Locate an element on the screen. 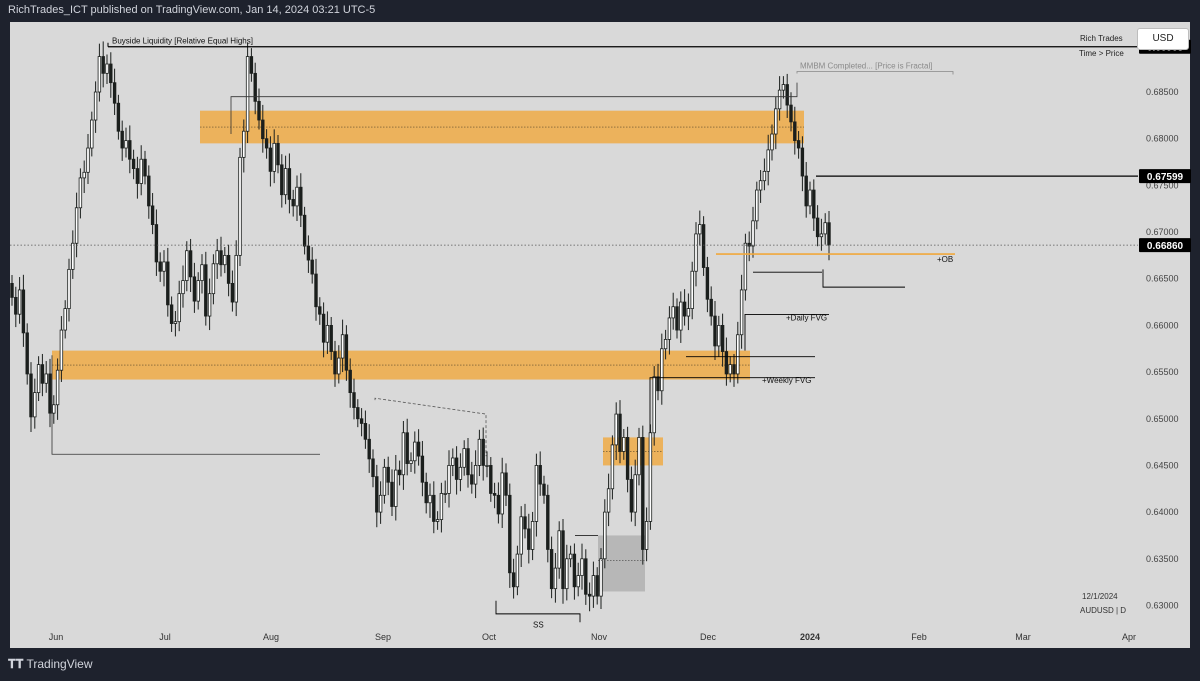 This screenshot has height=681, width=1200. annotation-mmbm-completed-price-is-fractal: MMBM Completed... [Price is Fractal] is located at coordinates (866, 65).